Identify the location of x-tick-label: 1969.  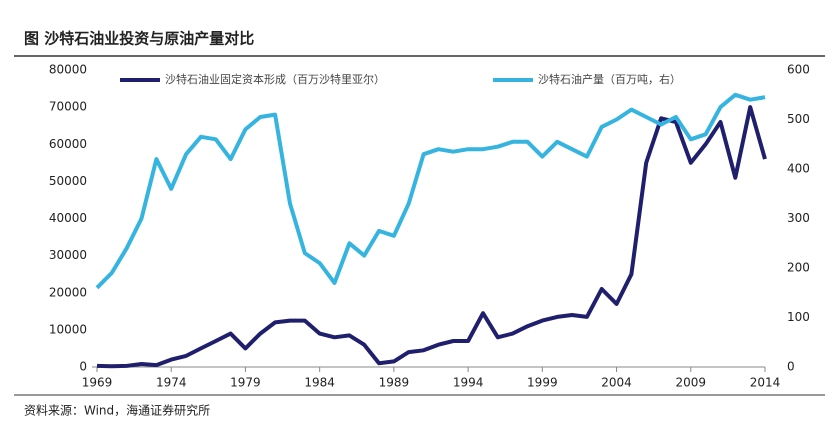
(97, 383).